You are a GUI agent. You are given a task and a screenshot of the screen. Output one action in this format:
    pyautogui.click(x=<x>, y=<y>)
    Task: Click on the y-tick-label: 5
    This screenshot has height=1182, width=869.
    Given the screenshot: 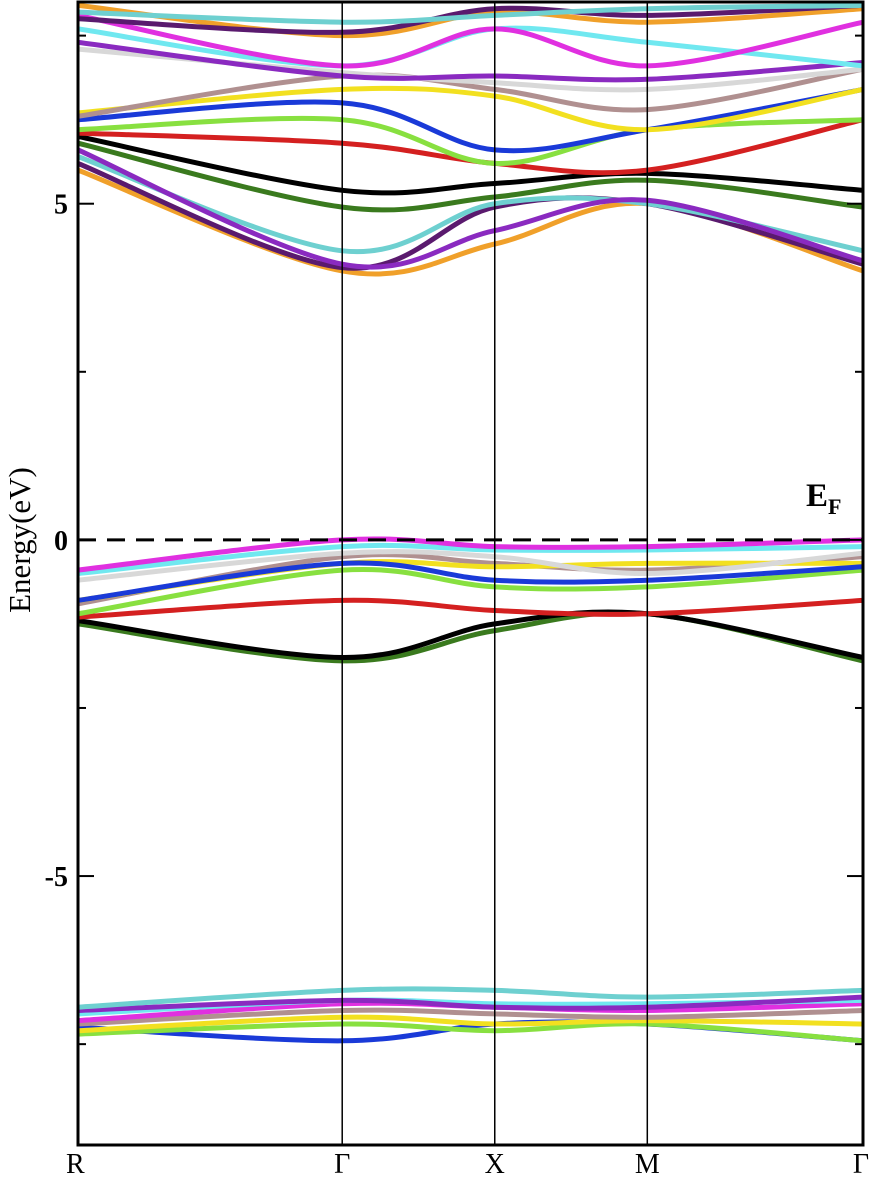 What is the action you would take?
    pyautogui.click(x=61, y=205)
    